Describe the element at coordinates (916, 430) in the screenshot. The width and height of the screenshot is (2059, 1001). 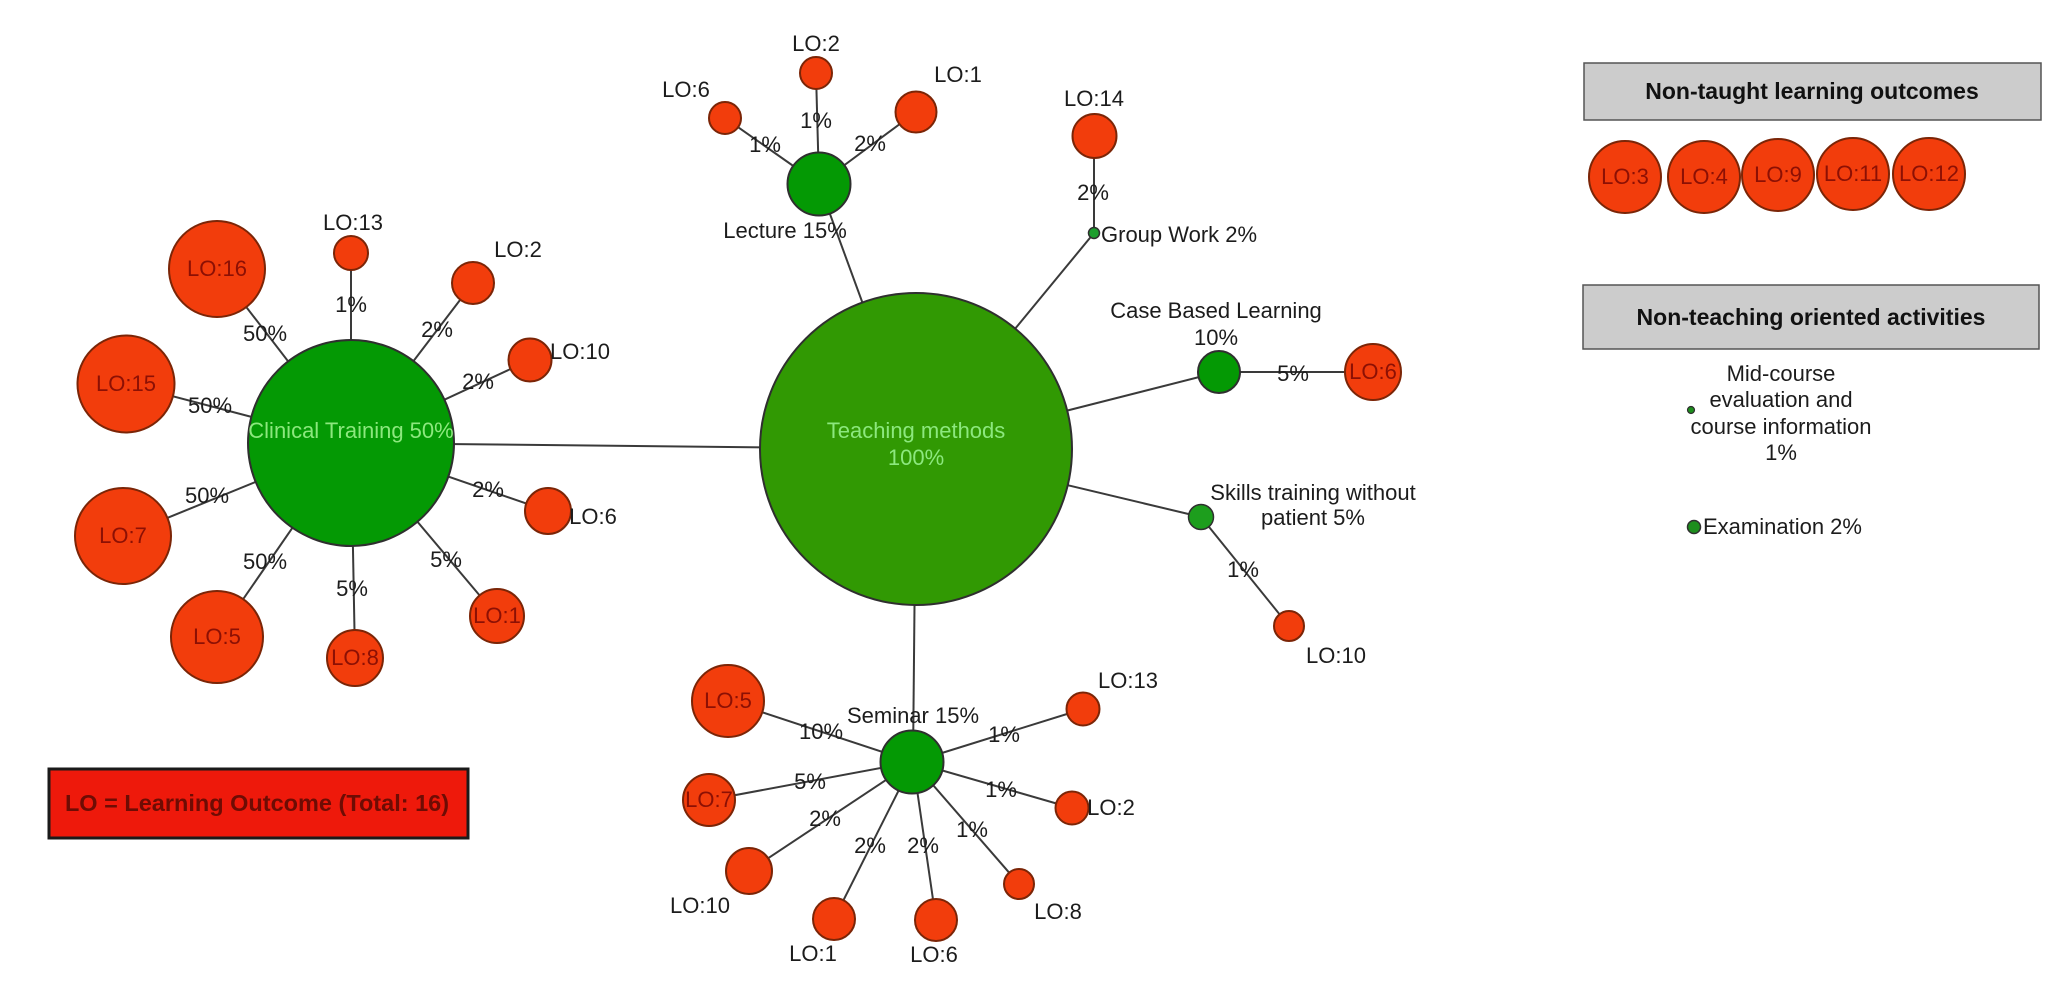
I see `svg-text: Teaching methods` at that location.